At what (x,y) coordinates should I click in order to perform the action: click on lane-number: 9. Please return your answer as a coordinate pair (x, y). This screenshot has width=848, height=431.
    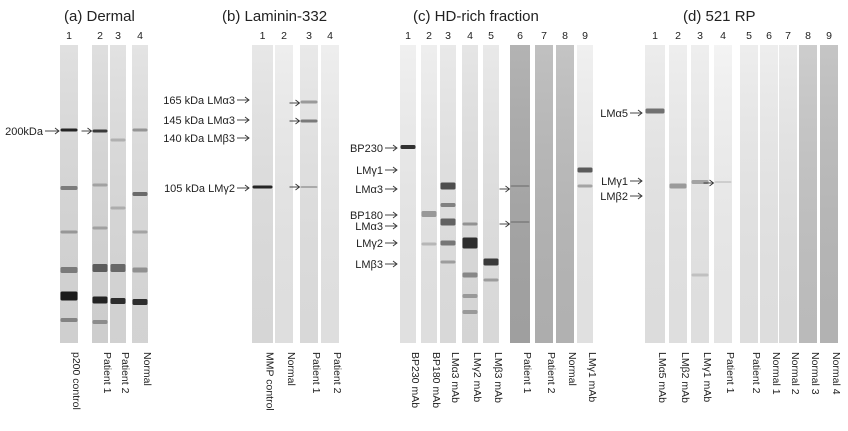
    Looking at the image, I should click on (585, 36).